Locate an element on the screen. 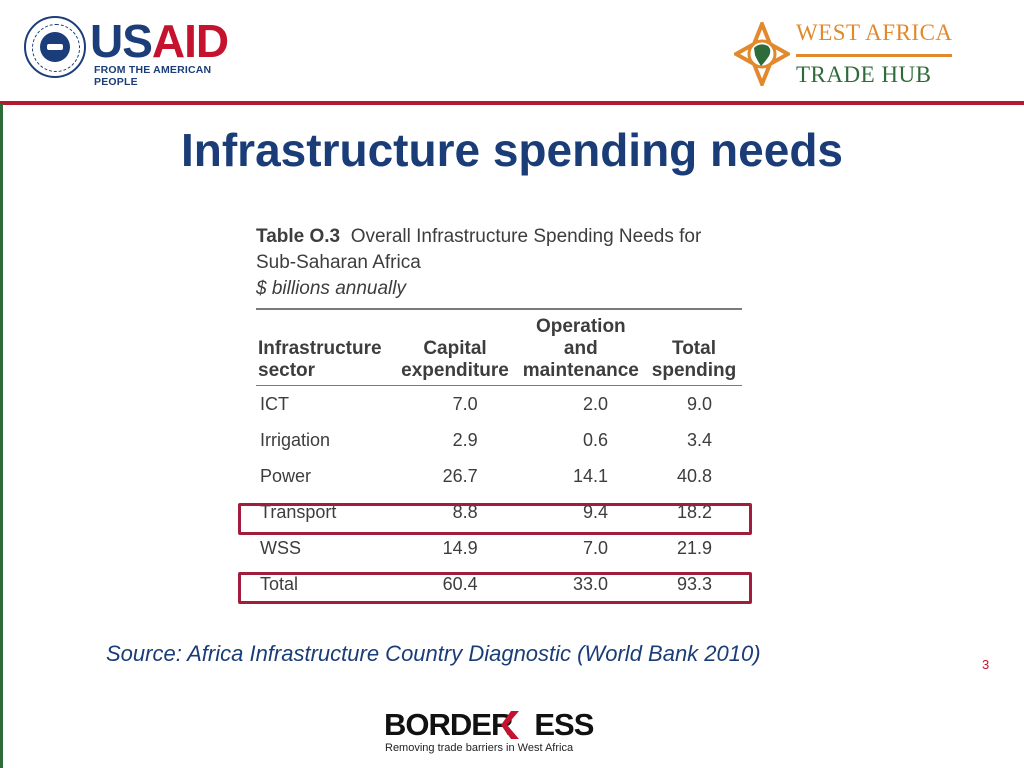 Image resolution: width=1024 pixels, height=768 pixels. usaid-seal-icon is located at coordinates (55, 47).